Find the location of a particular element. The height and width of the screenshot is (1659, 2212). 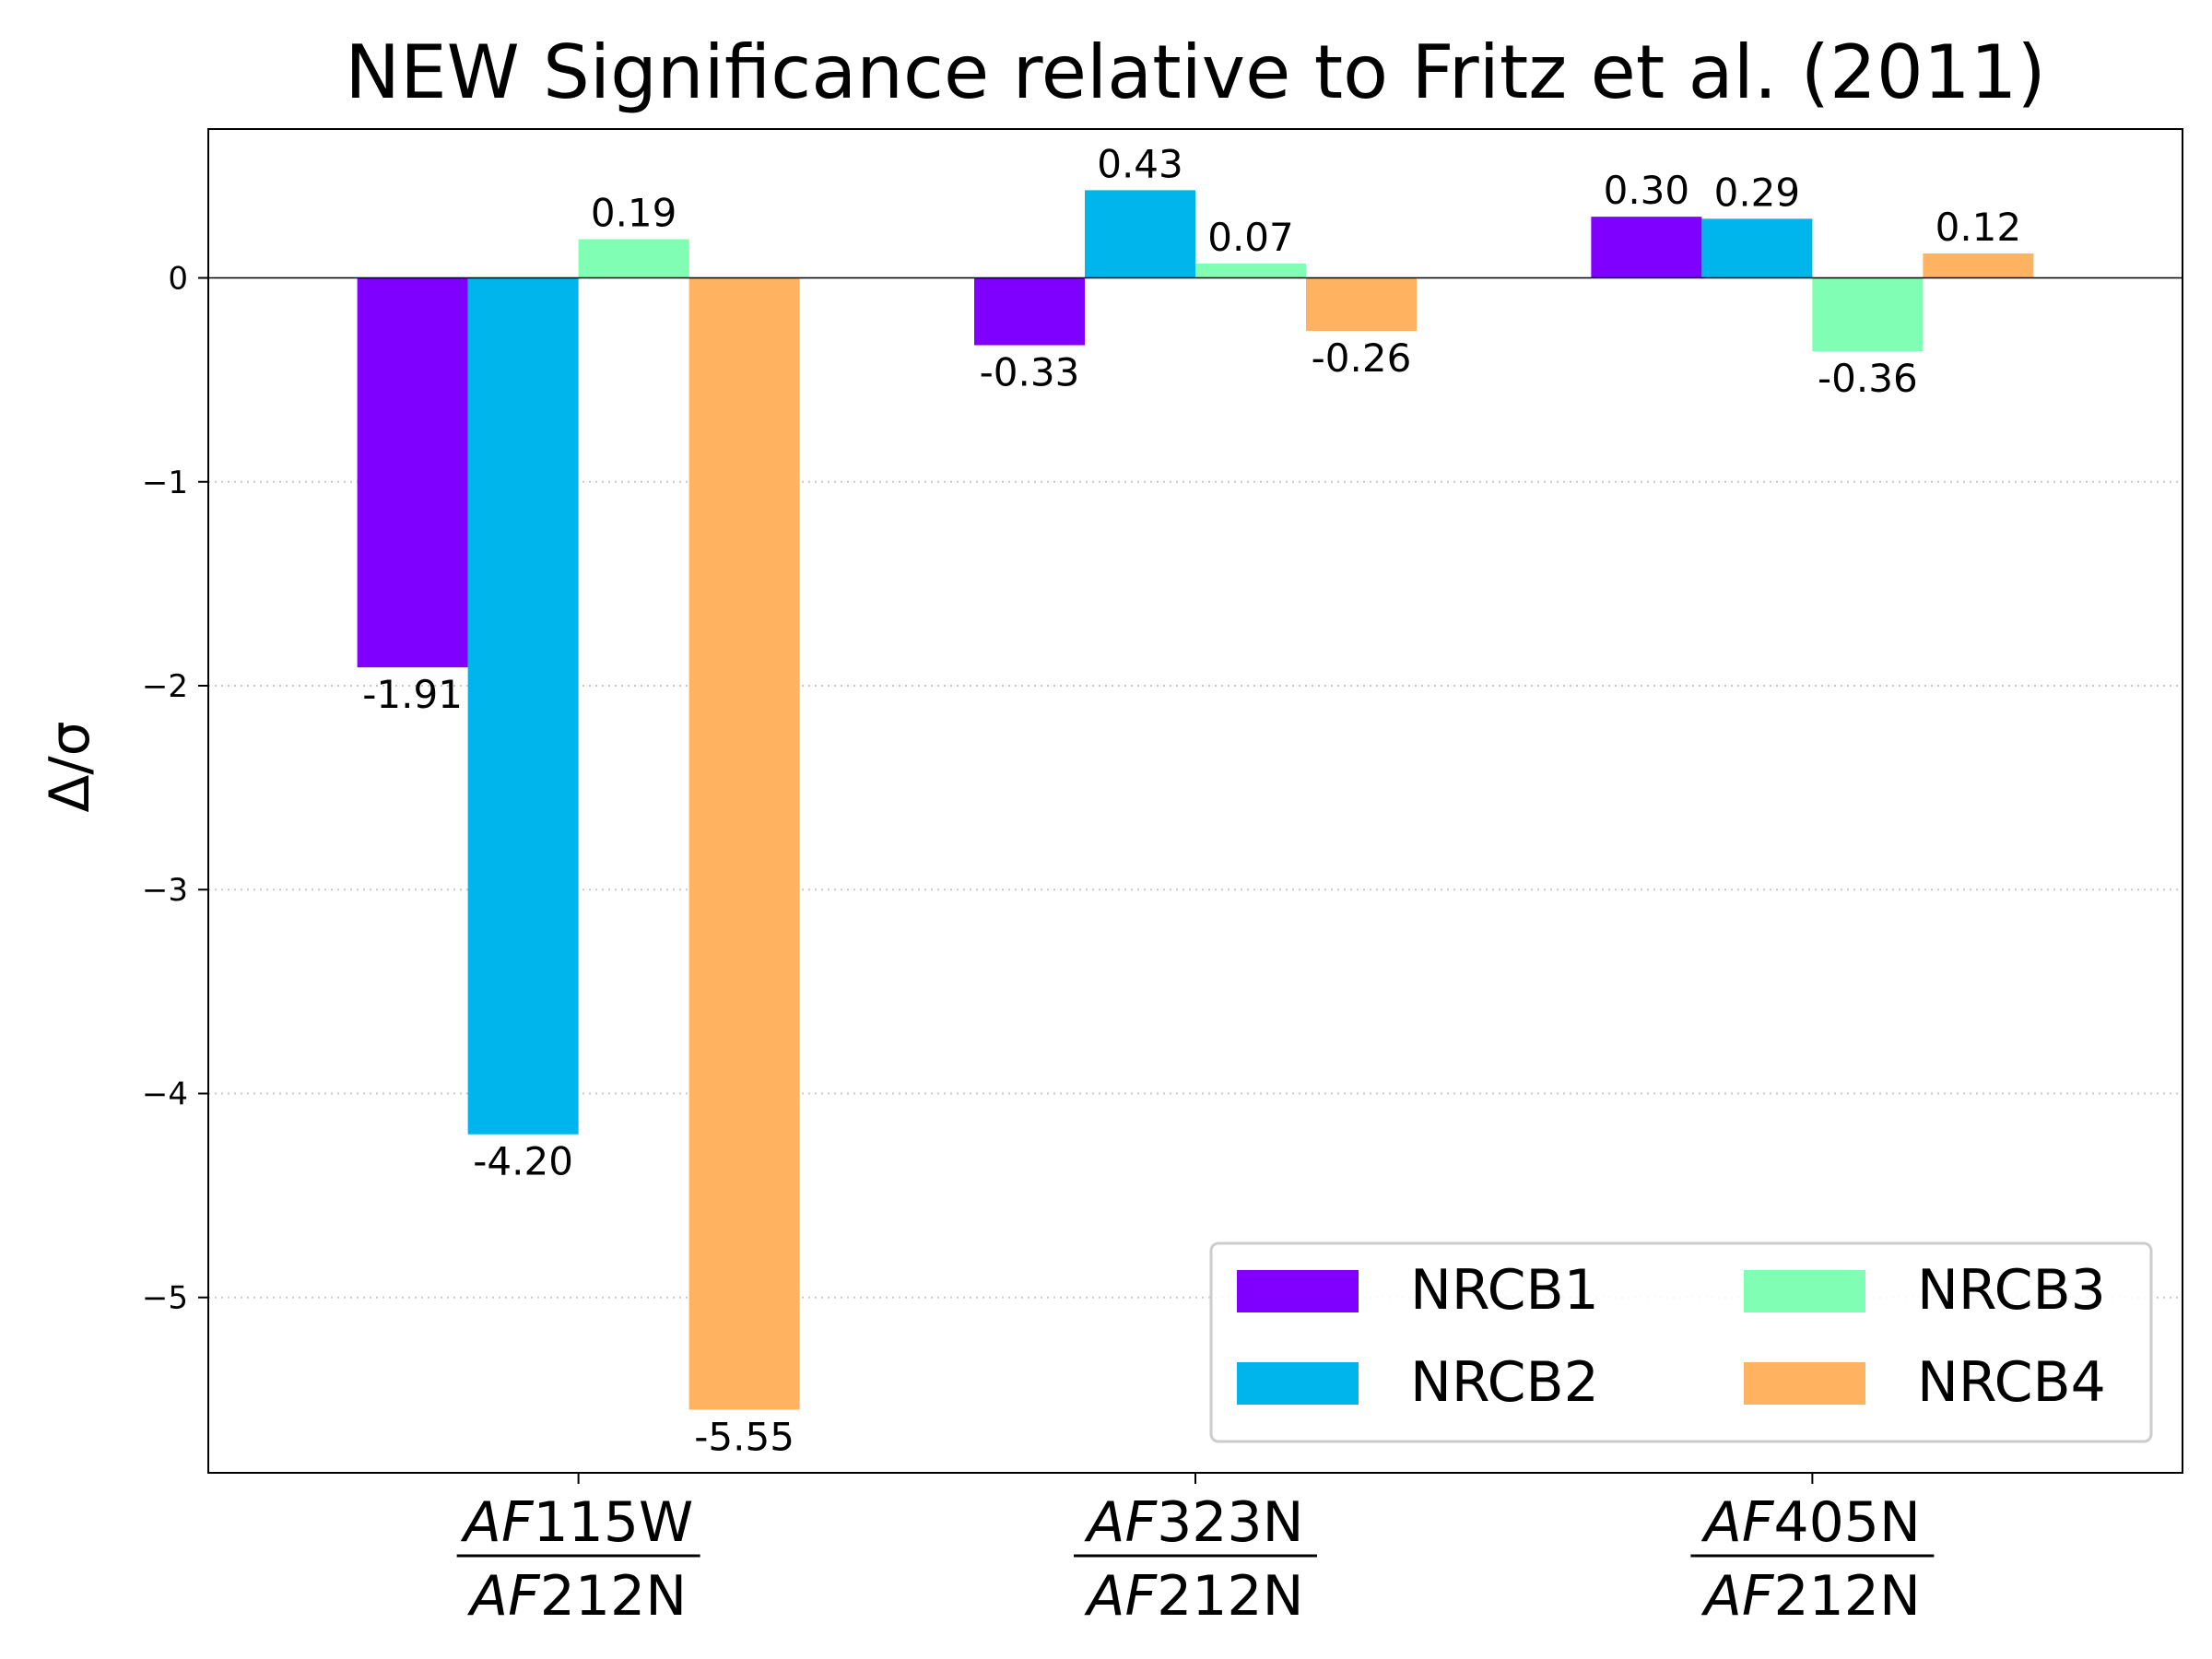

legend-label: NRCB3 is located at coordinates (2011, 1290).